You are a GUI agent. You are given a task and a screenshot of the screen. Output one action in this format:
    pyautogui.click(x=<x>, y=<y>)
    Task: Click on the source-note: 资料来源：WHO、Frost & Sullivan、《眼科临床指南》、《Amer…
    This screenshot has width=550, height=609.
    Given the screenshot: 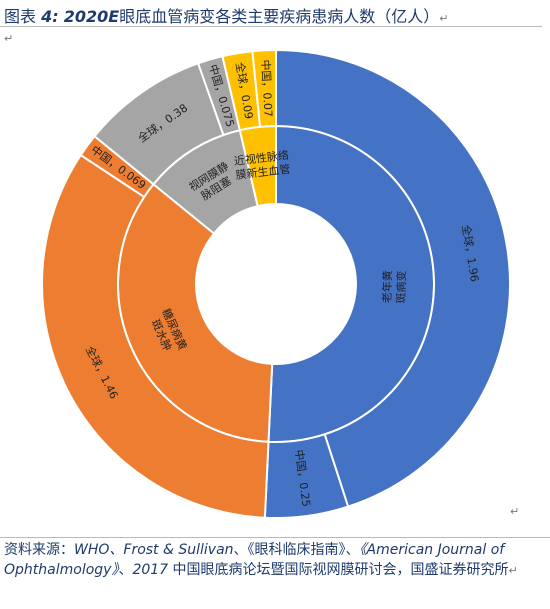 What is the action you would take?
    pyautogui.click(x=274, y=560)
    